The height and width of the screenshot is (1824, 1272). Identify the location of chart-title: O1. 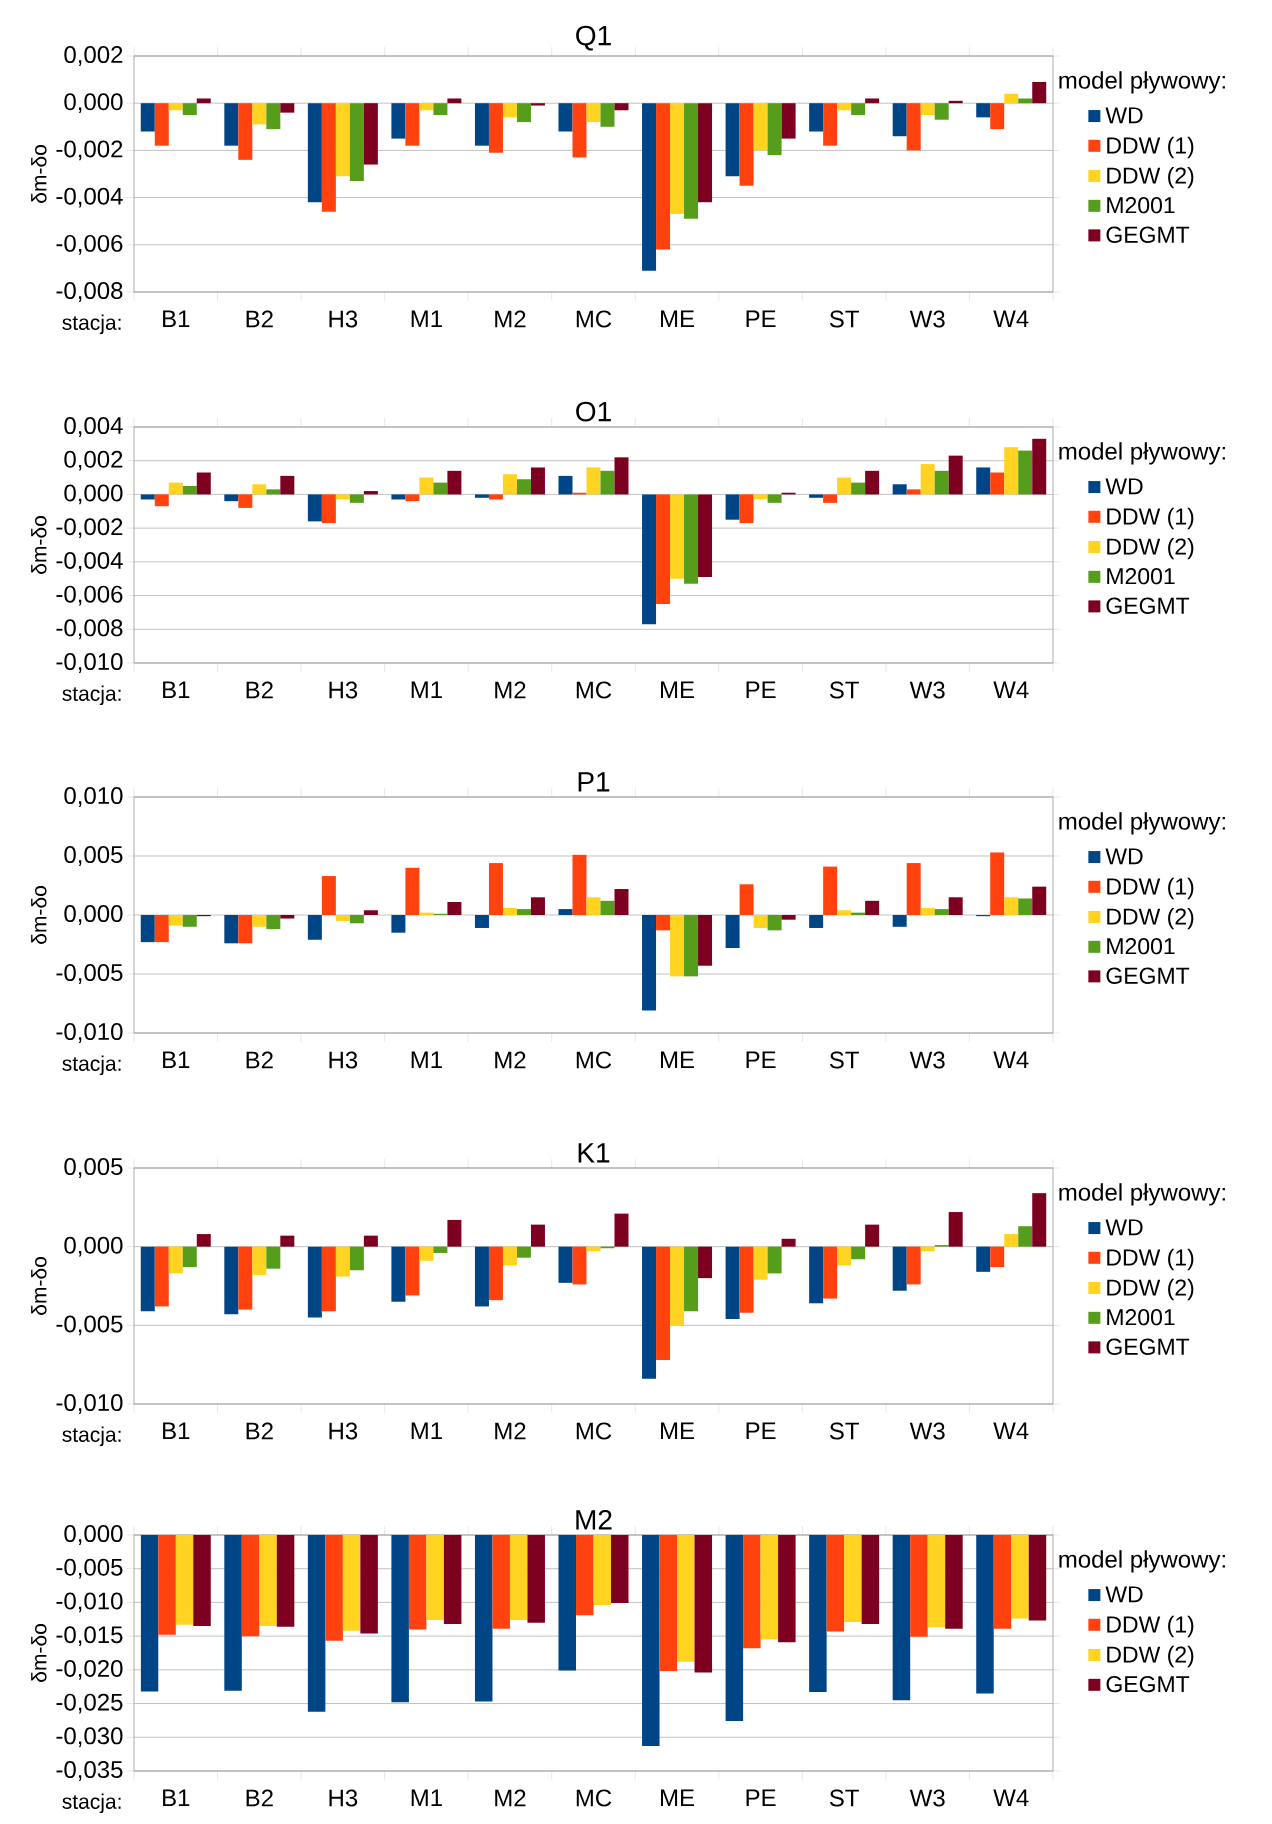
(593, 411).